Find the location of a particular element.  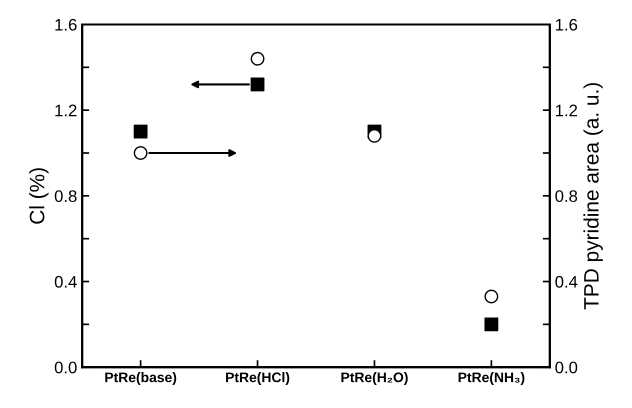

x-tick-label: PtRe(H₂O) is located at coordinates (374, 379).